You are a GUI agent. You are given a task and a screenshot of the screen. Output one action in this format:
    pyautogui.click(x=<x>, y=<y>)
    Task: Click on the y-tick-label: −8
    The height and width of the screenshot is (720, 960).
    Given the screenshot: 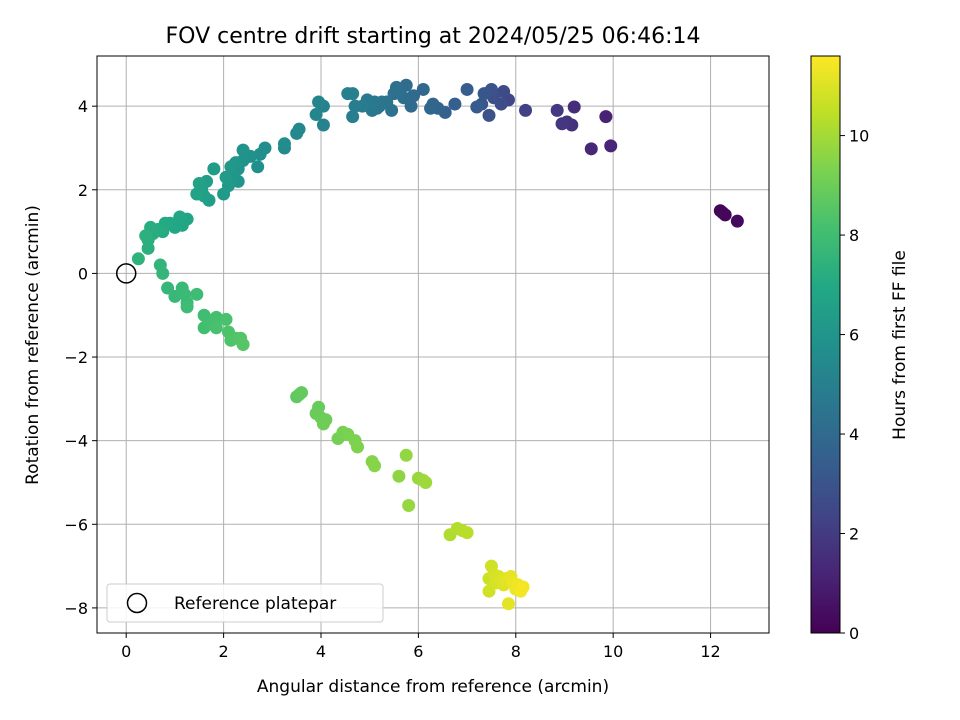 What is the action you would take?
    pyautogui.click(x=76, y=608)
    